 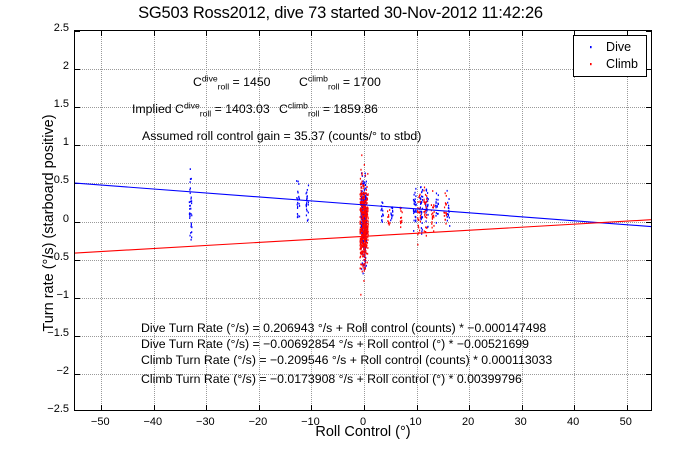 What do you see at coordinates (62, 370) in the screenshot?
I see `y-tick-label: −2` at bounding box center [62, 370].